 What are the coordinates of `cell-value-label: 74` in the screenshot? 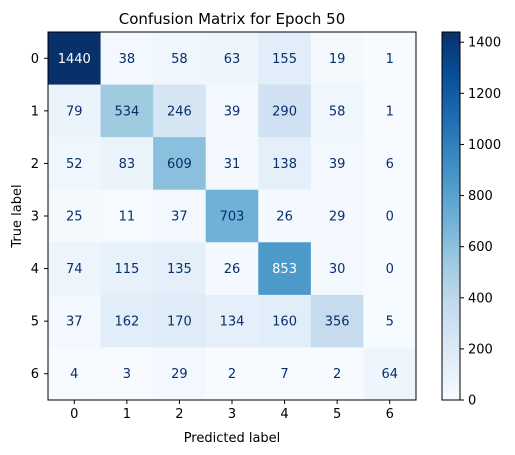 It's located at (74, 269).